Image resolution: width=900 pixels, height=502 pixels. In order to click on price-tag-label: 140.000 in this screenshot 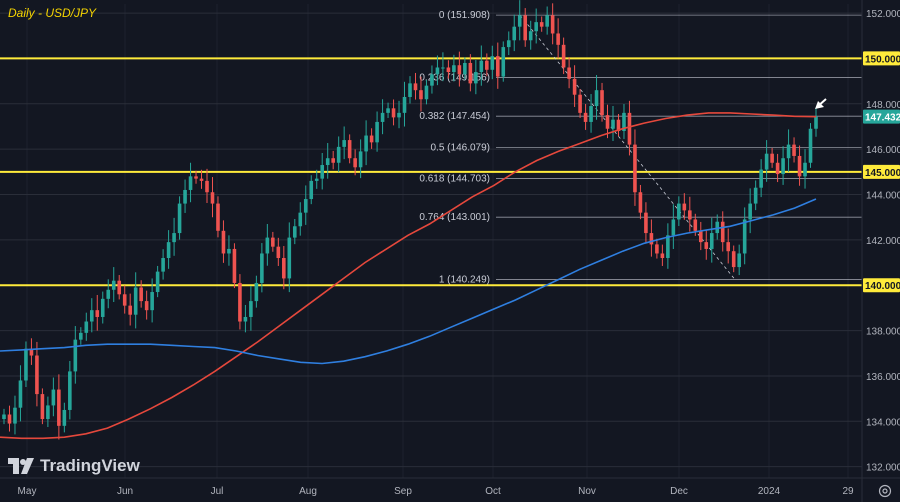, I will do `click(882, 286)`.